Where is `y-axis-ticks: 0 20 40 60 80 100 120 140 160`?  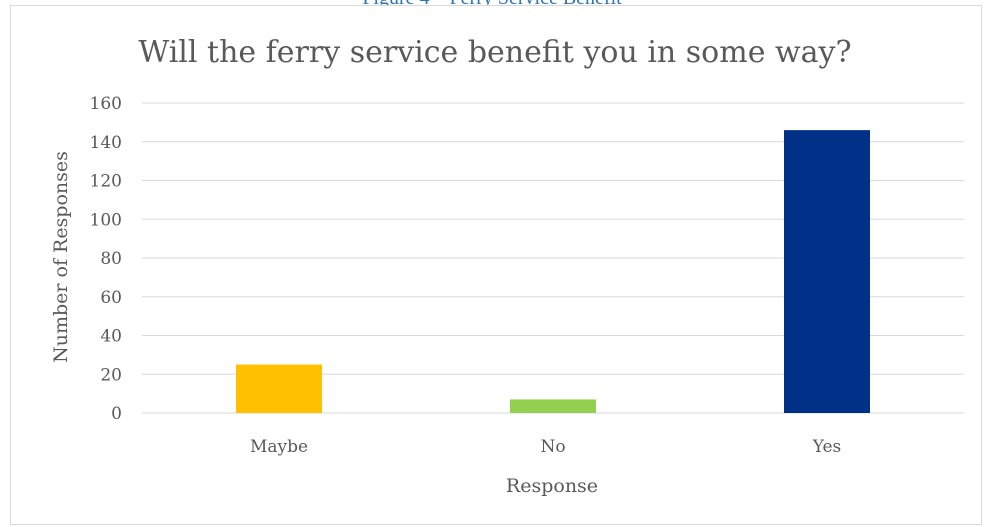 y-axis-ticks: 0 20 40 60 80 100 120 140 160 is located at coordinates (106, 259).